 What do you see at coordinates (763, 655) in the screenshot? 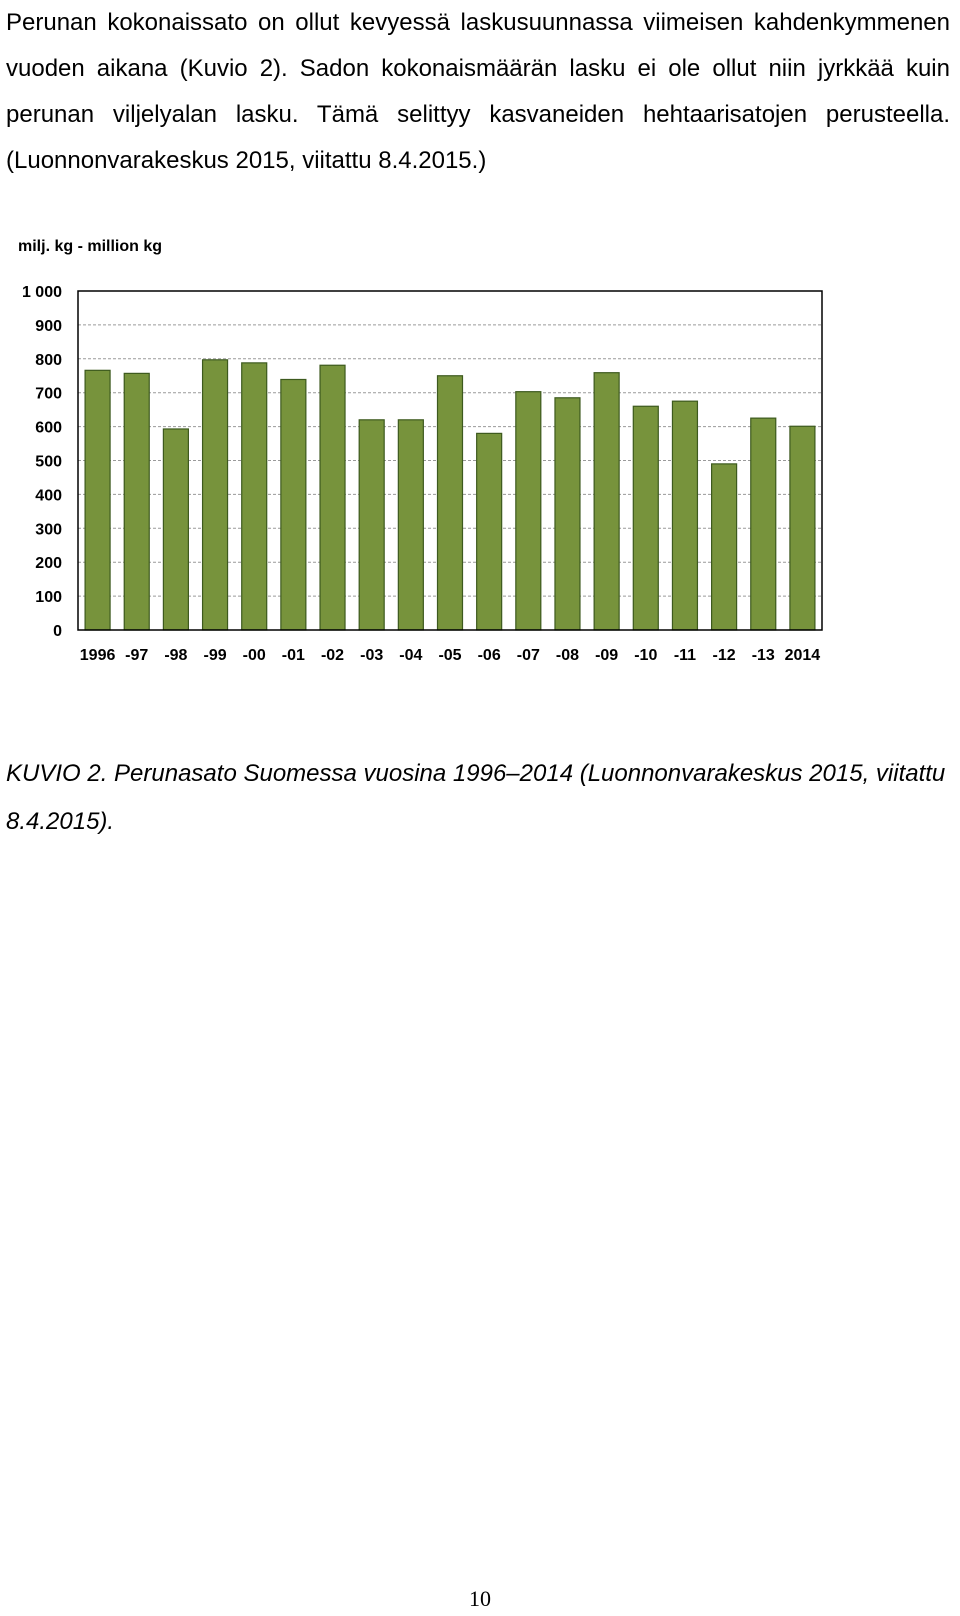
I see `x-tick-label: -13` at bounding box center [763, 655].